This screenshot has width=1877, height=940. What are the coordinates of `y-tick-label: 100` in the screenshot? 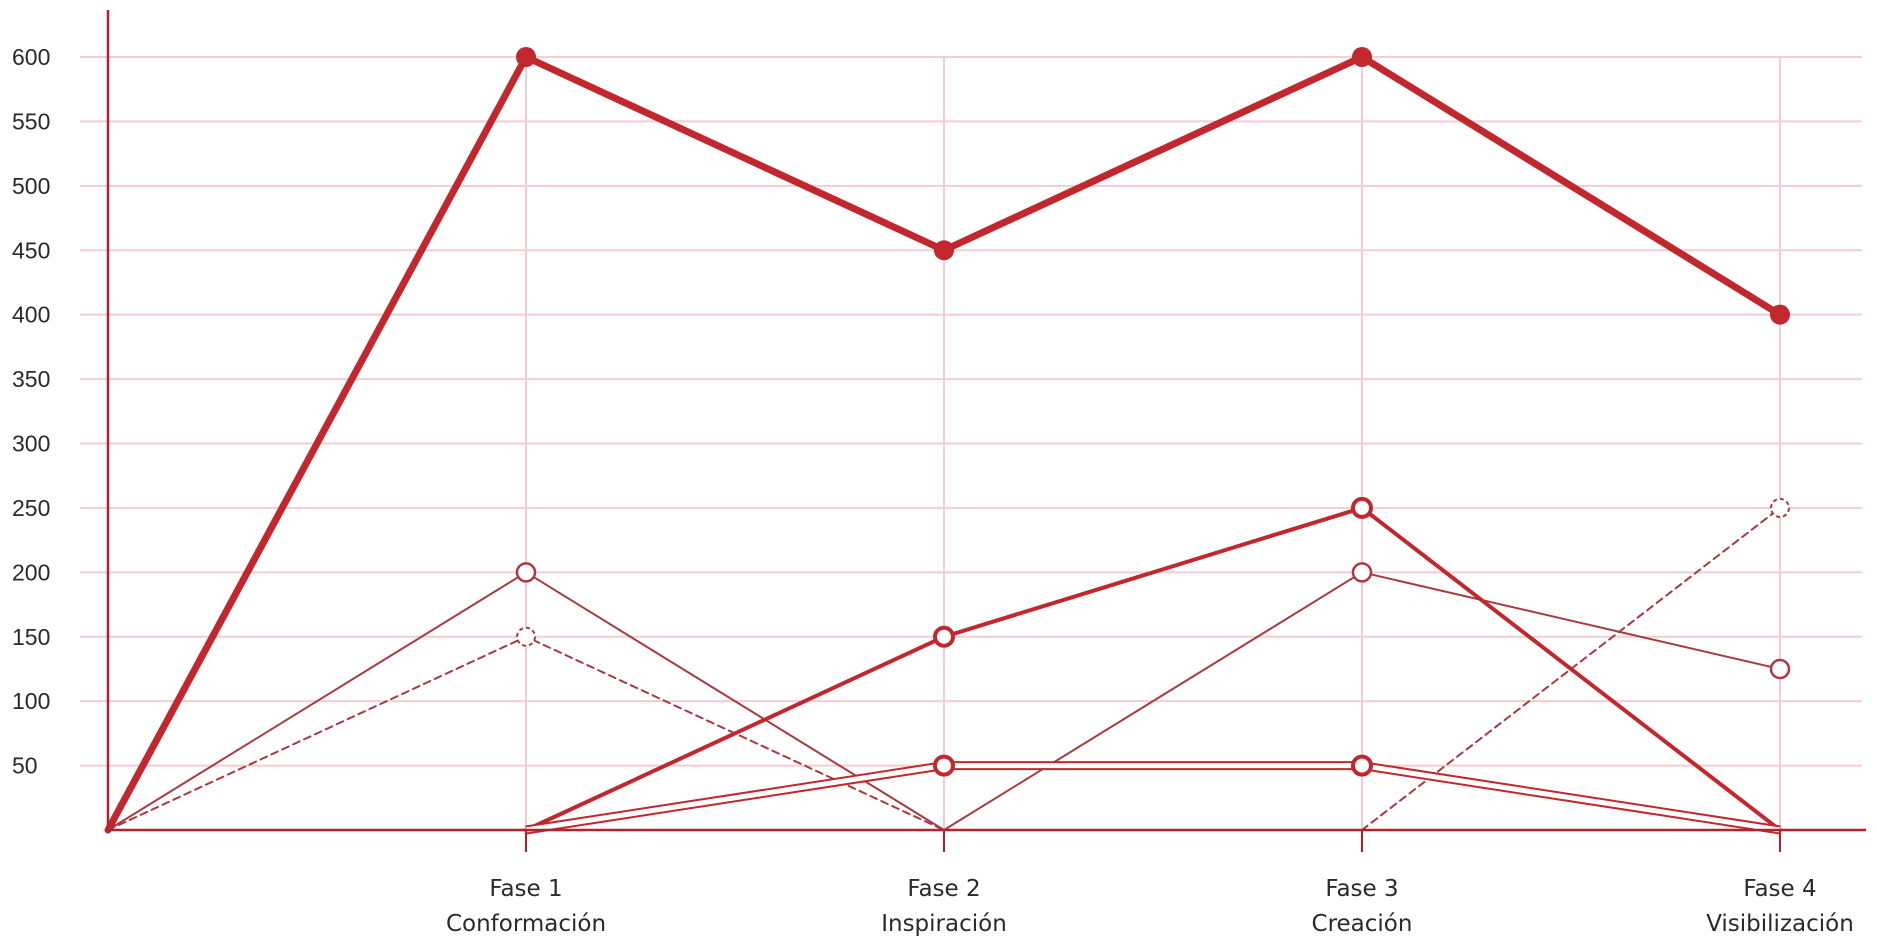 It's located at (31, 701).